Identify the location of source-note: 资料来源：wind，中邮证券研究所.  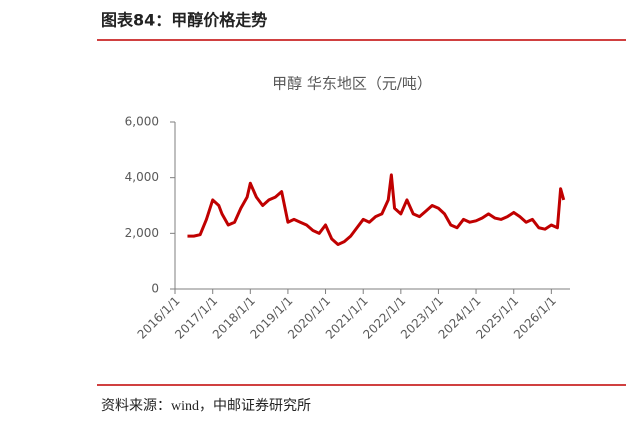
(206, 406).